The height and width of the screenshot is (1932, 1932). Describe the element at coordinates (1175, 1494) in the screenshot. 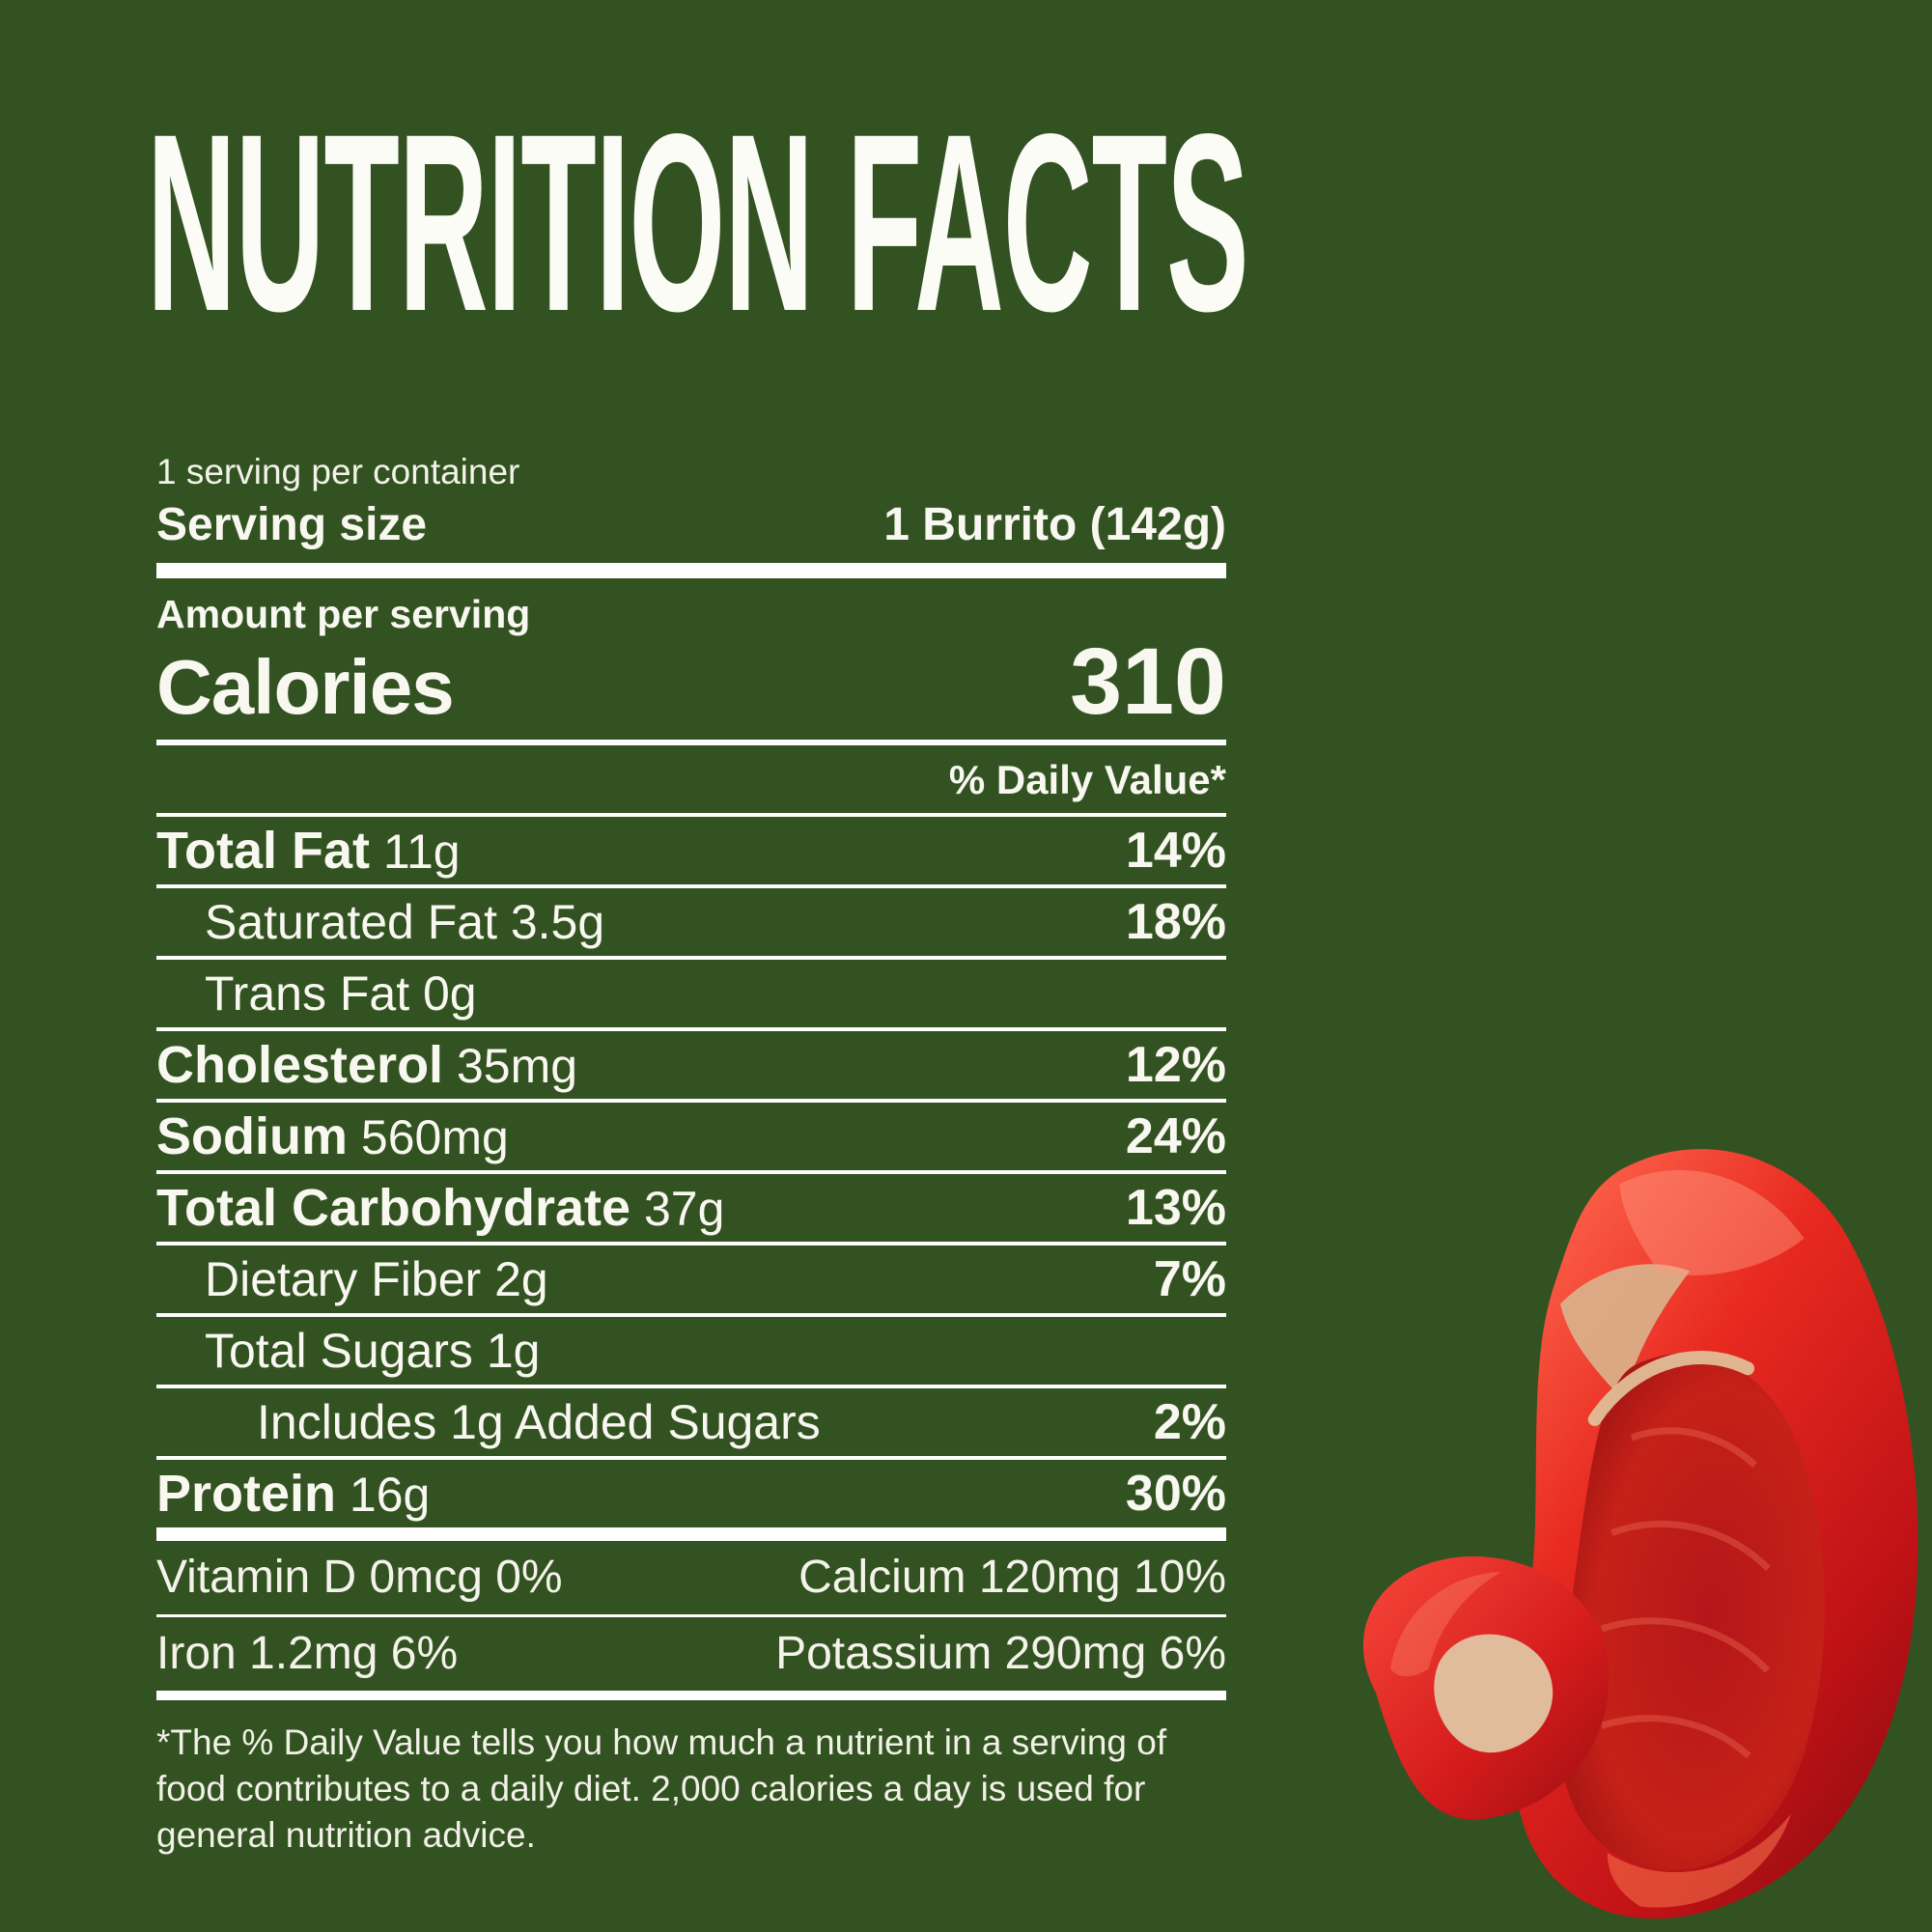

I see `nutrient-daily-value: 30%` at that location.